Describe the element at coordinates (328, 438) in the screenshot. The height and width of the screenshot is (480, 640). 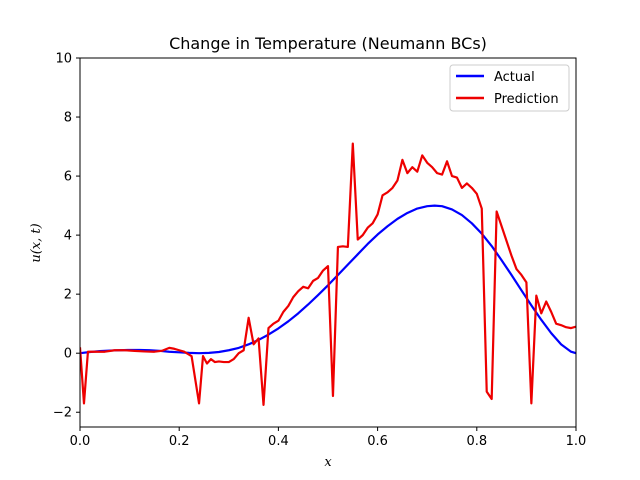
I see `x-axis: 0.0 0.2 0.4 0.6 0.8 1.0` at that location.